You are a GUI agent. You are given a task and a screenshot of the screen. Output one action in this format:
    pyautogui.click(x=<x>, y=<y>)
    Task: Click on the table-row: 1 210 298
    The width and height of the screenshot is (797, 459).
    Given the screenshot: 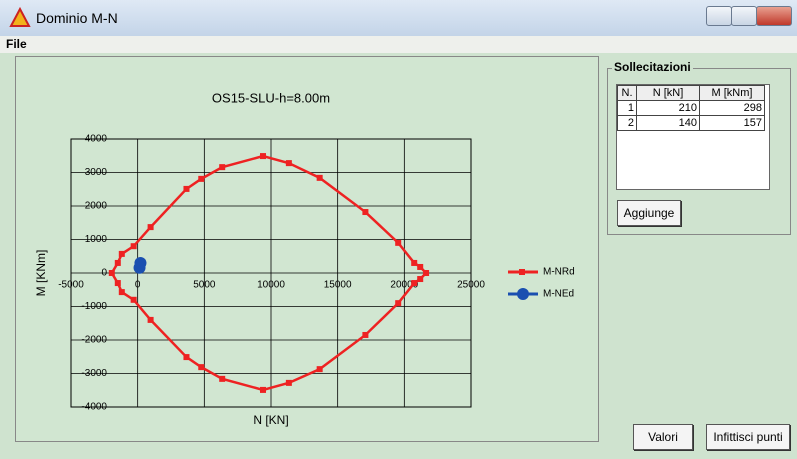 What is the action you would take?
    pyautogui.click(x=691, y=108)
    